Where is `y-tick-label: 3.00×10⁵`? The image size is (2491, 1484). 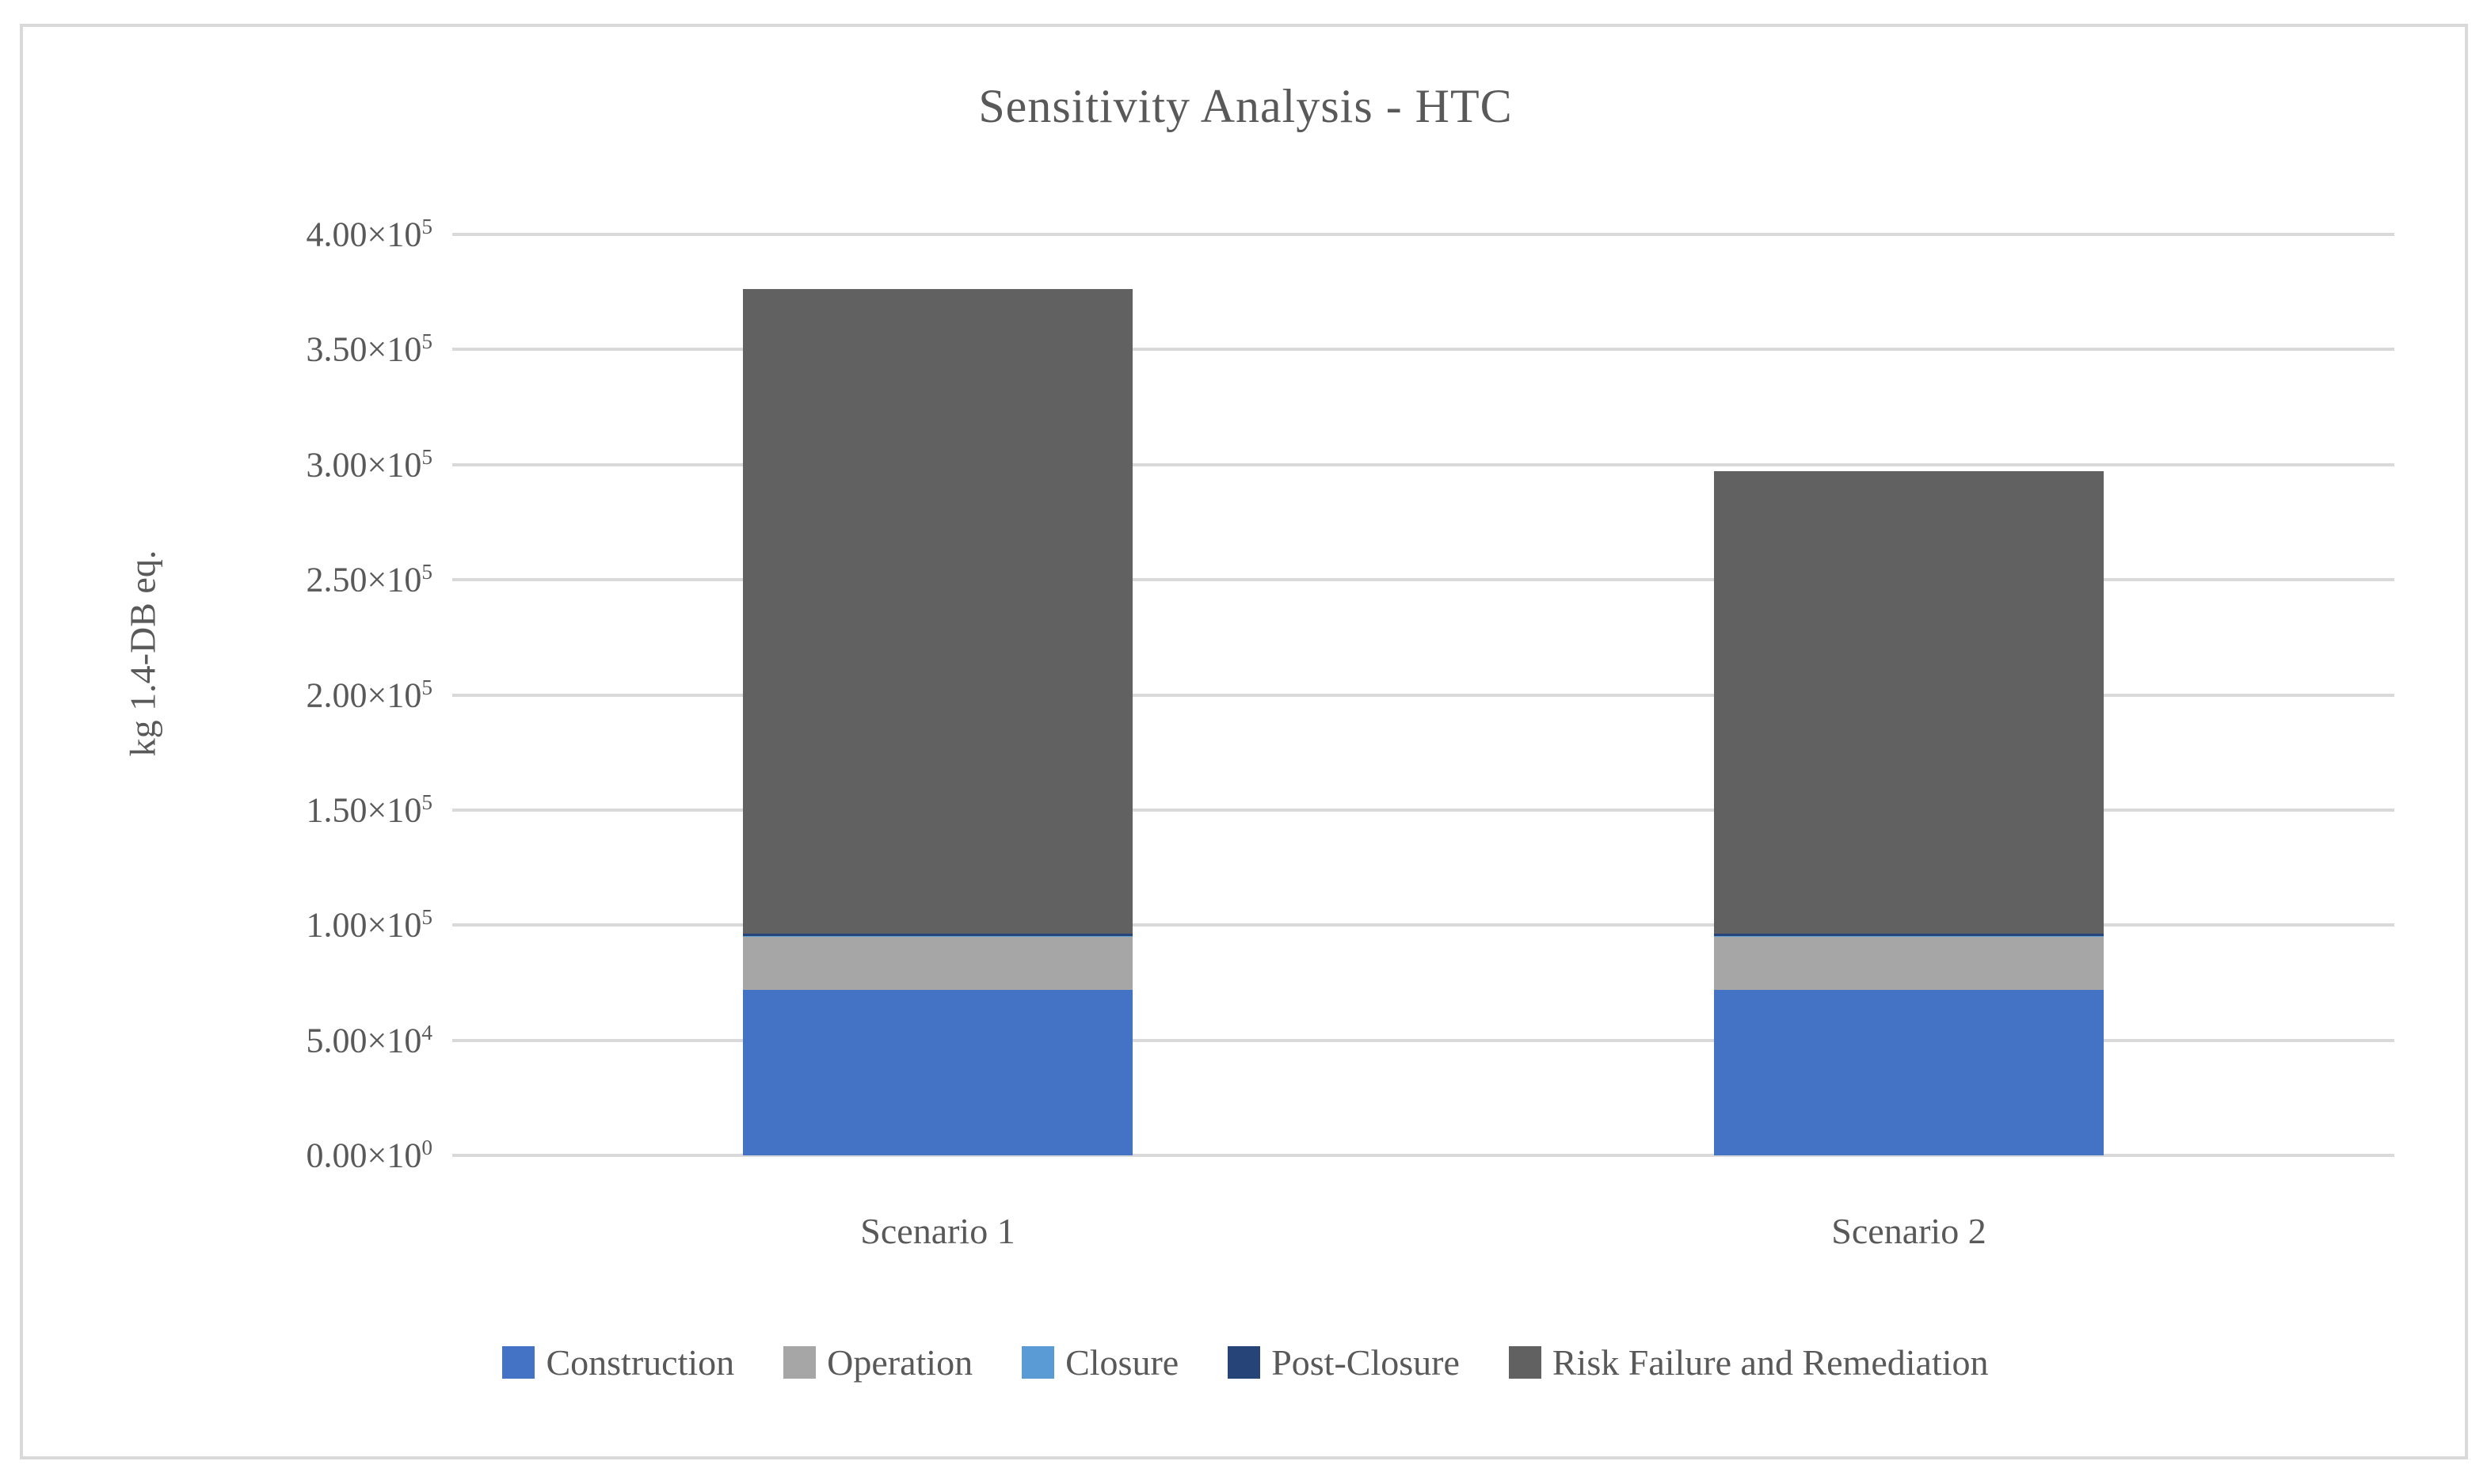 y-tick-label: 3.00×10⁵ is located at coordinates (369, 465).